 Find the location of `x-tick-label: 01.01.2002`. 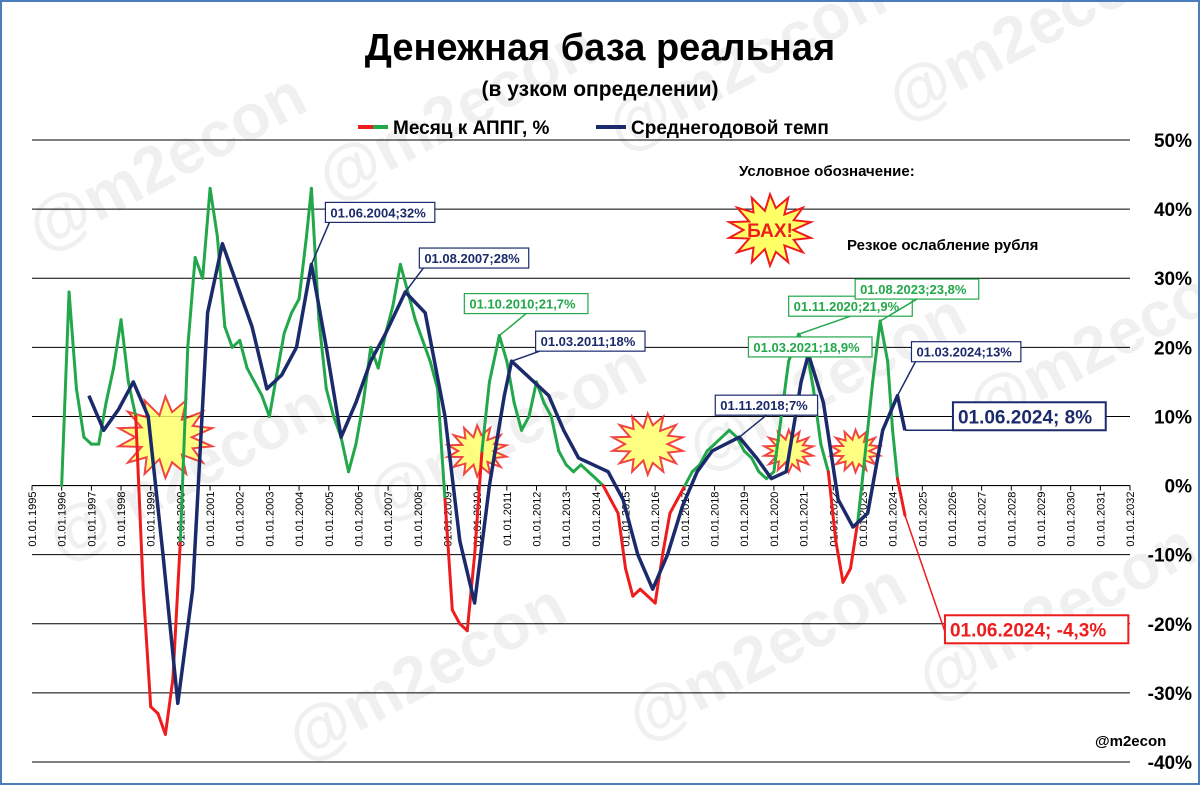

x-tick-label: 01.01.2002 is located at coordinates (241, 519).